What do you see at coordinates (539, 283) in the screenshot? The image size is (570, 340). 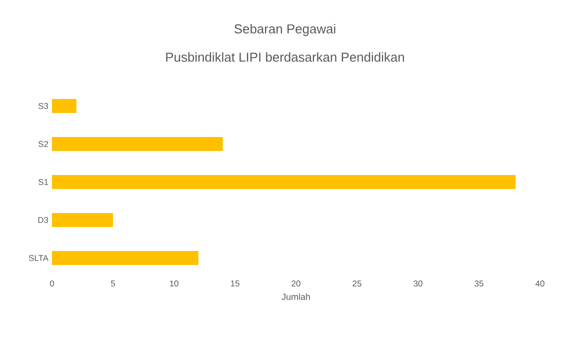 I see `x-tick-label: 40` at bounding box center [539, 283].